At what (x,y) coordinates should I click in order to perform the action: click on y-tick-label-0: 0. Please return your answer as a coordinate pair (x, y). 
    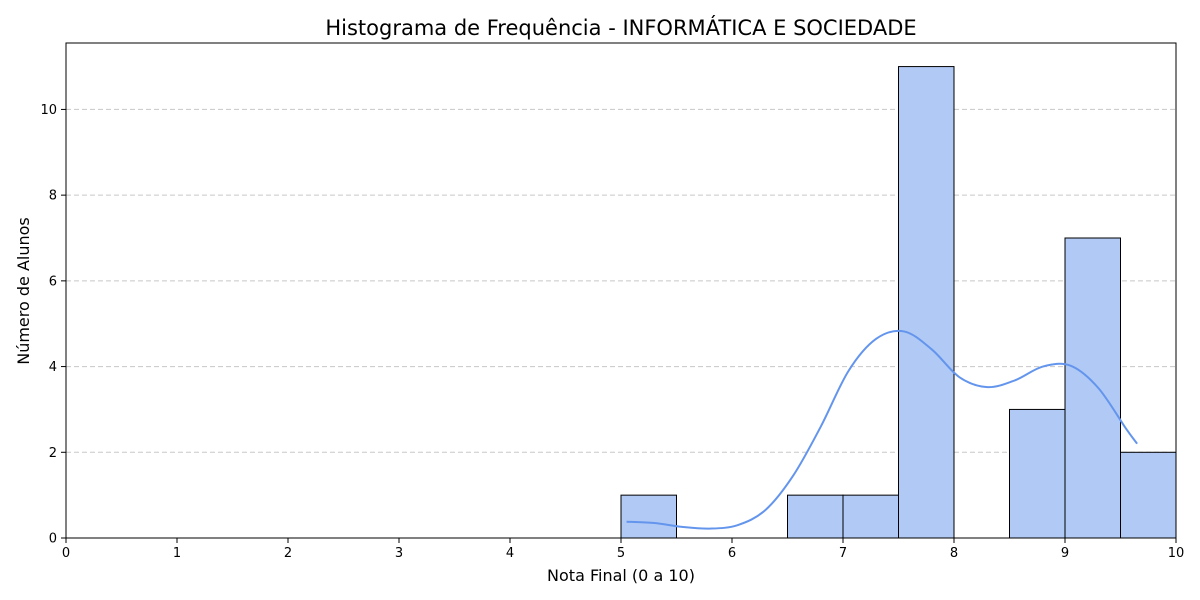
    Looking at the image, I should click on (53, 539).